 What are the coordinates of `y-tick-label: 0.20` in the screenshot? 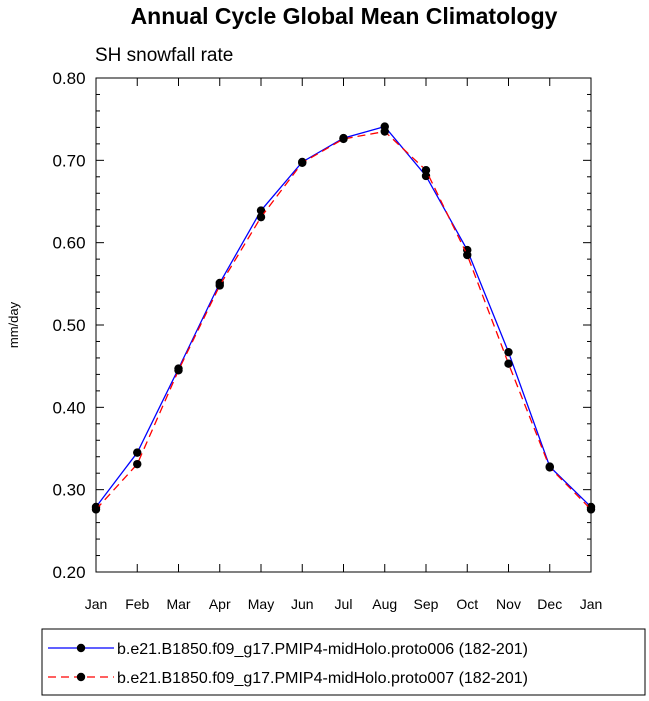 It's located at (68, 572).